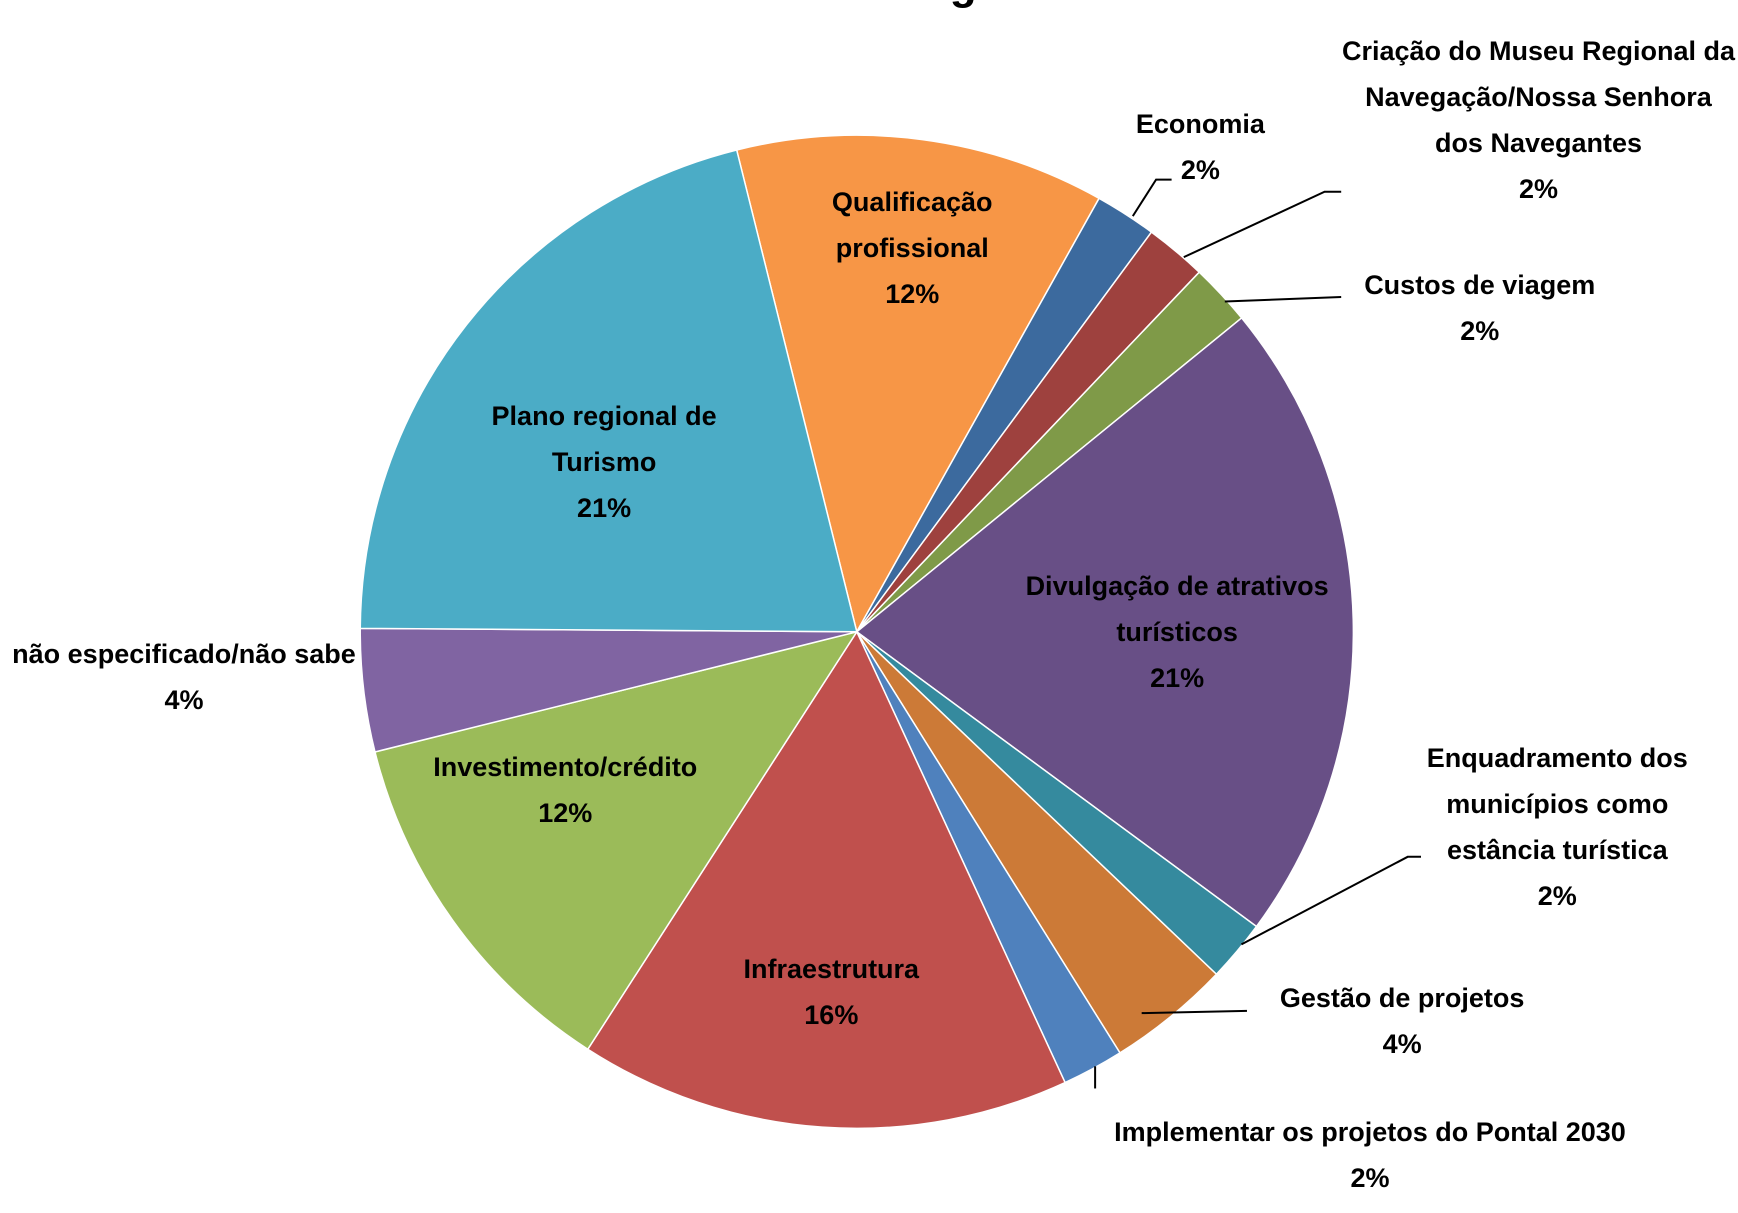  I want to click on category-label: Gestão de projetos, so click(1402, 997).